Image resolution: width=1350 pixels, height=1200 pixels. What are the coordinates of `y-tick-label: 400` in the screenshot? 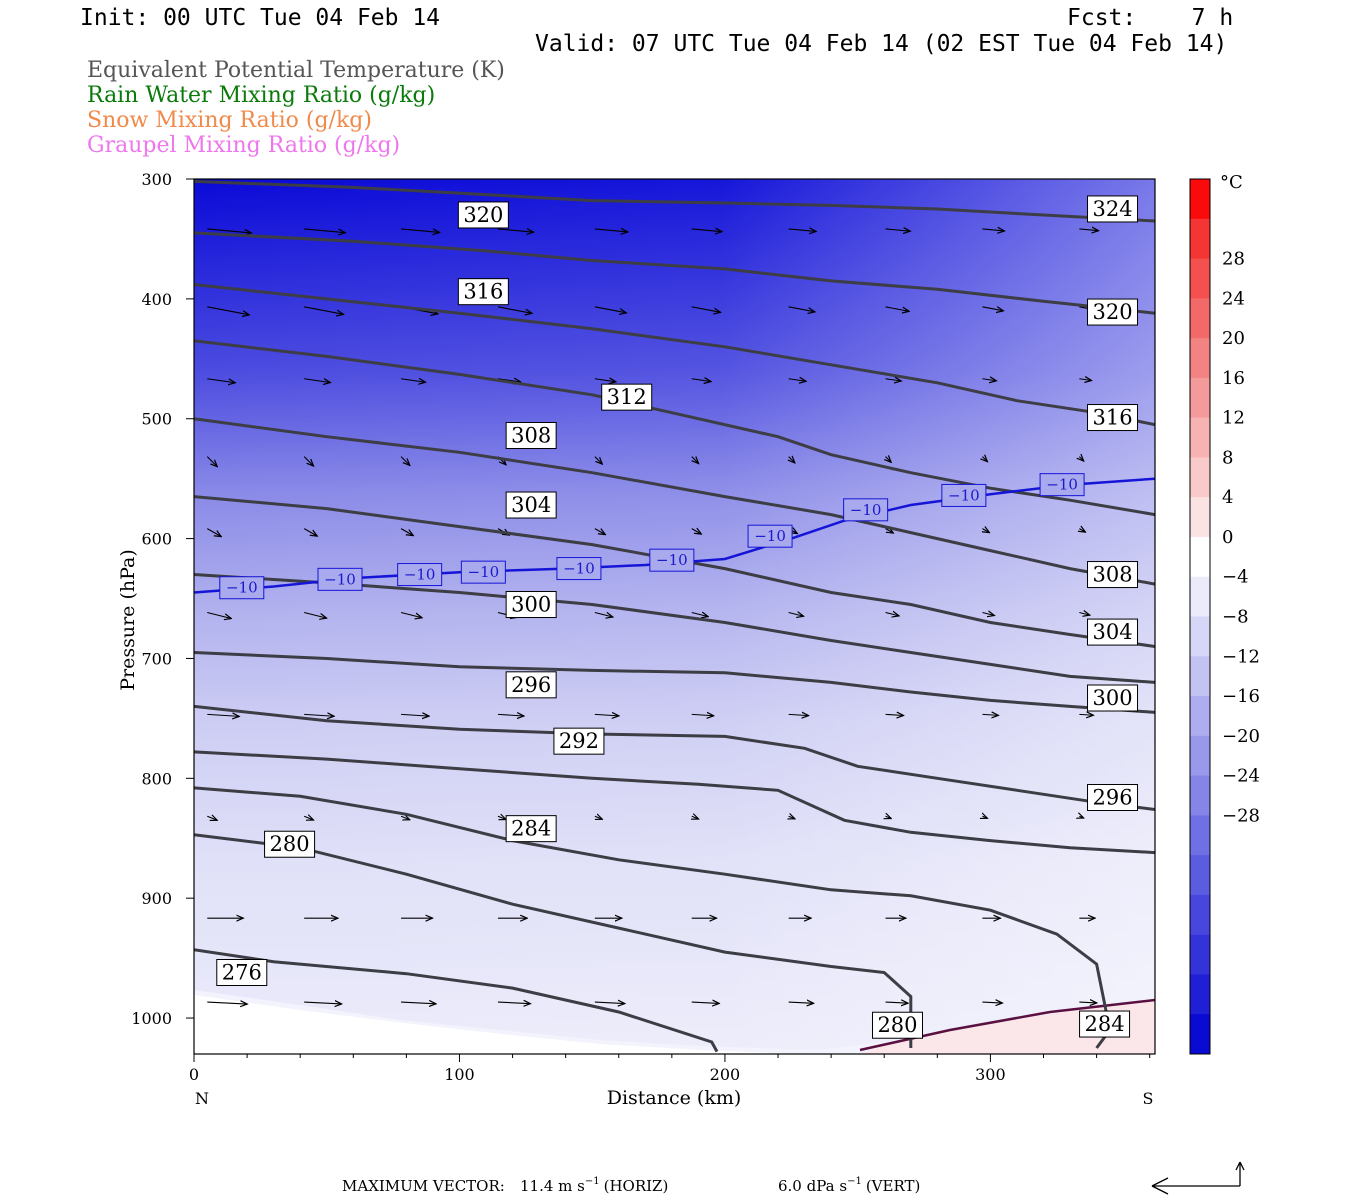 It's located at (156, 299).